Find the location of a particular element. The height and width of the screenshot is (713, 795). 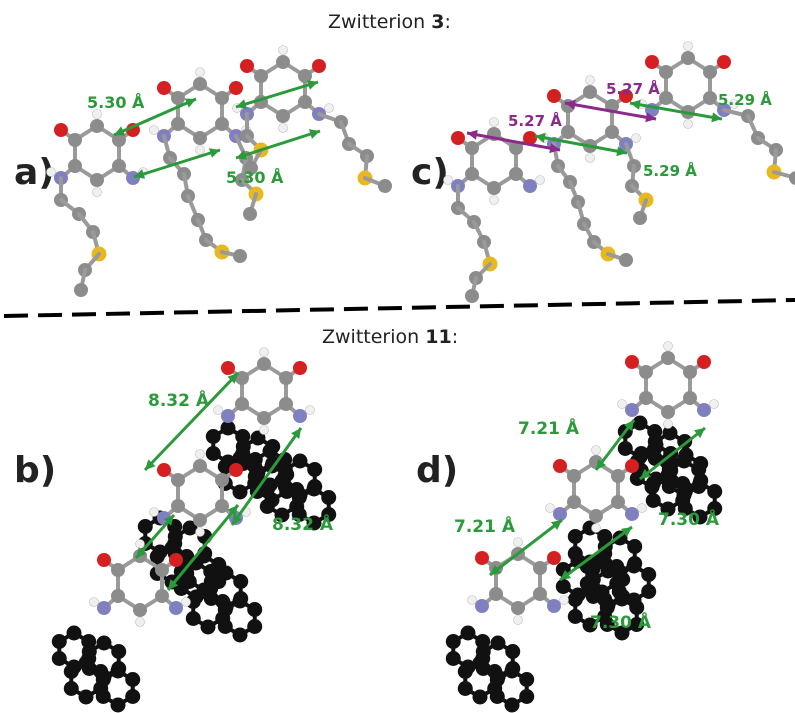

top-title: Zwitterion 3: is located at coordinates (389, 22).